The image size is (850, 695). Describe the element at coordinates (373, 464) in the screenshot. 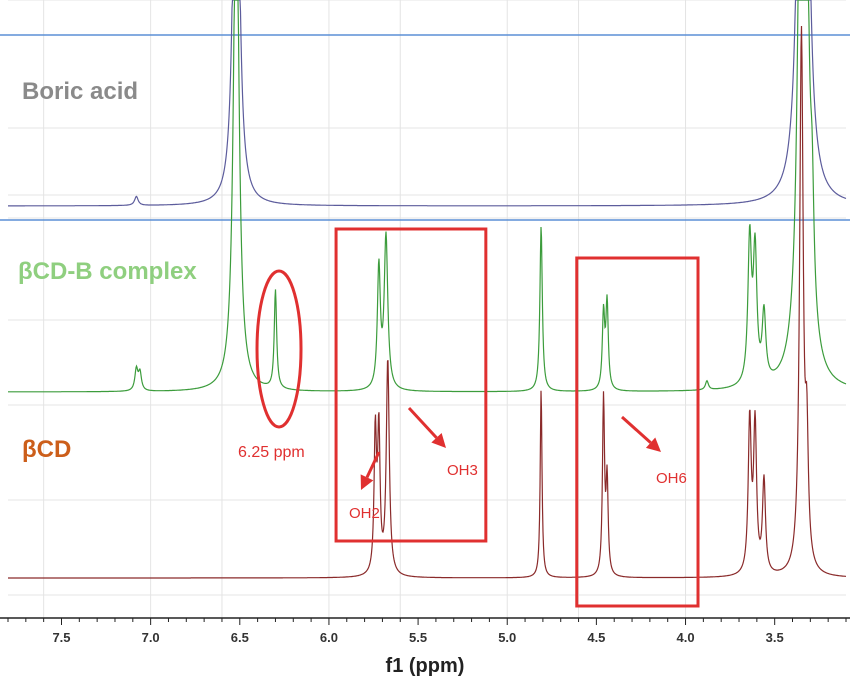

I see `arrow-oh2-shaft` at that location.